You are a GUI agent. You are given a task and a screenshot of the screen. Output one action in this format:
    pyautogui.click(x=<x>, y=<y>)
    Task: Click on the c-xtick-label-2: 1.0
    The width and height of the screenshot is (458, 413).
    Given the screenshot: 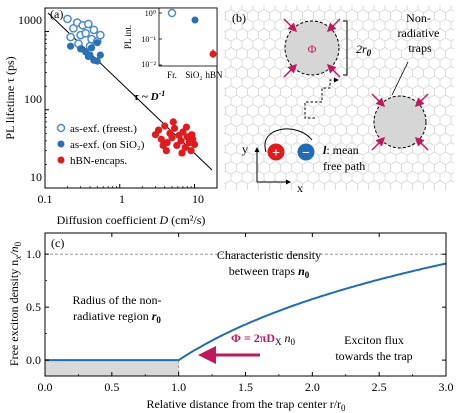 What is the action you would take?
    pyautogui.click(x=178, y=387)
    